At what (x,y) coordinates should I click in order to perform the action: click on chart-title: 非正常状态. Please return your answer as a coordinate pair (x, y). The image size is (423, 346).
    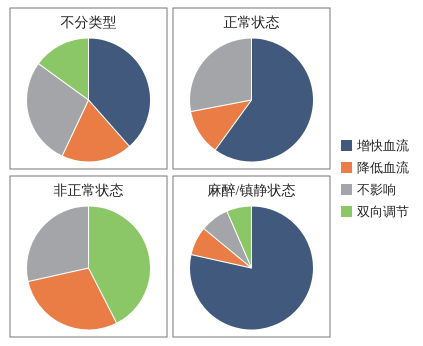
    Looking at the image, I should click on (89, 191).